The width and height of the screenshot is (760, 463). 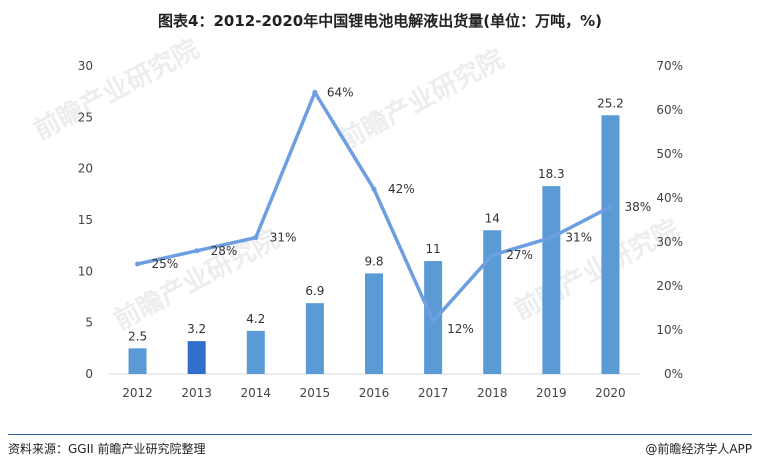 I want to click on x-tick-label: 2016, so click(x=374, y=393).